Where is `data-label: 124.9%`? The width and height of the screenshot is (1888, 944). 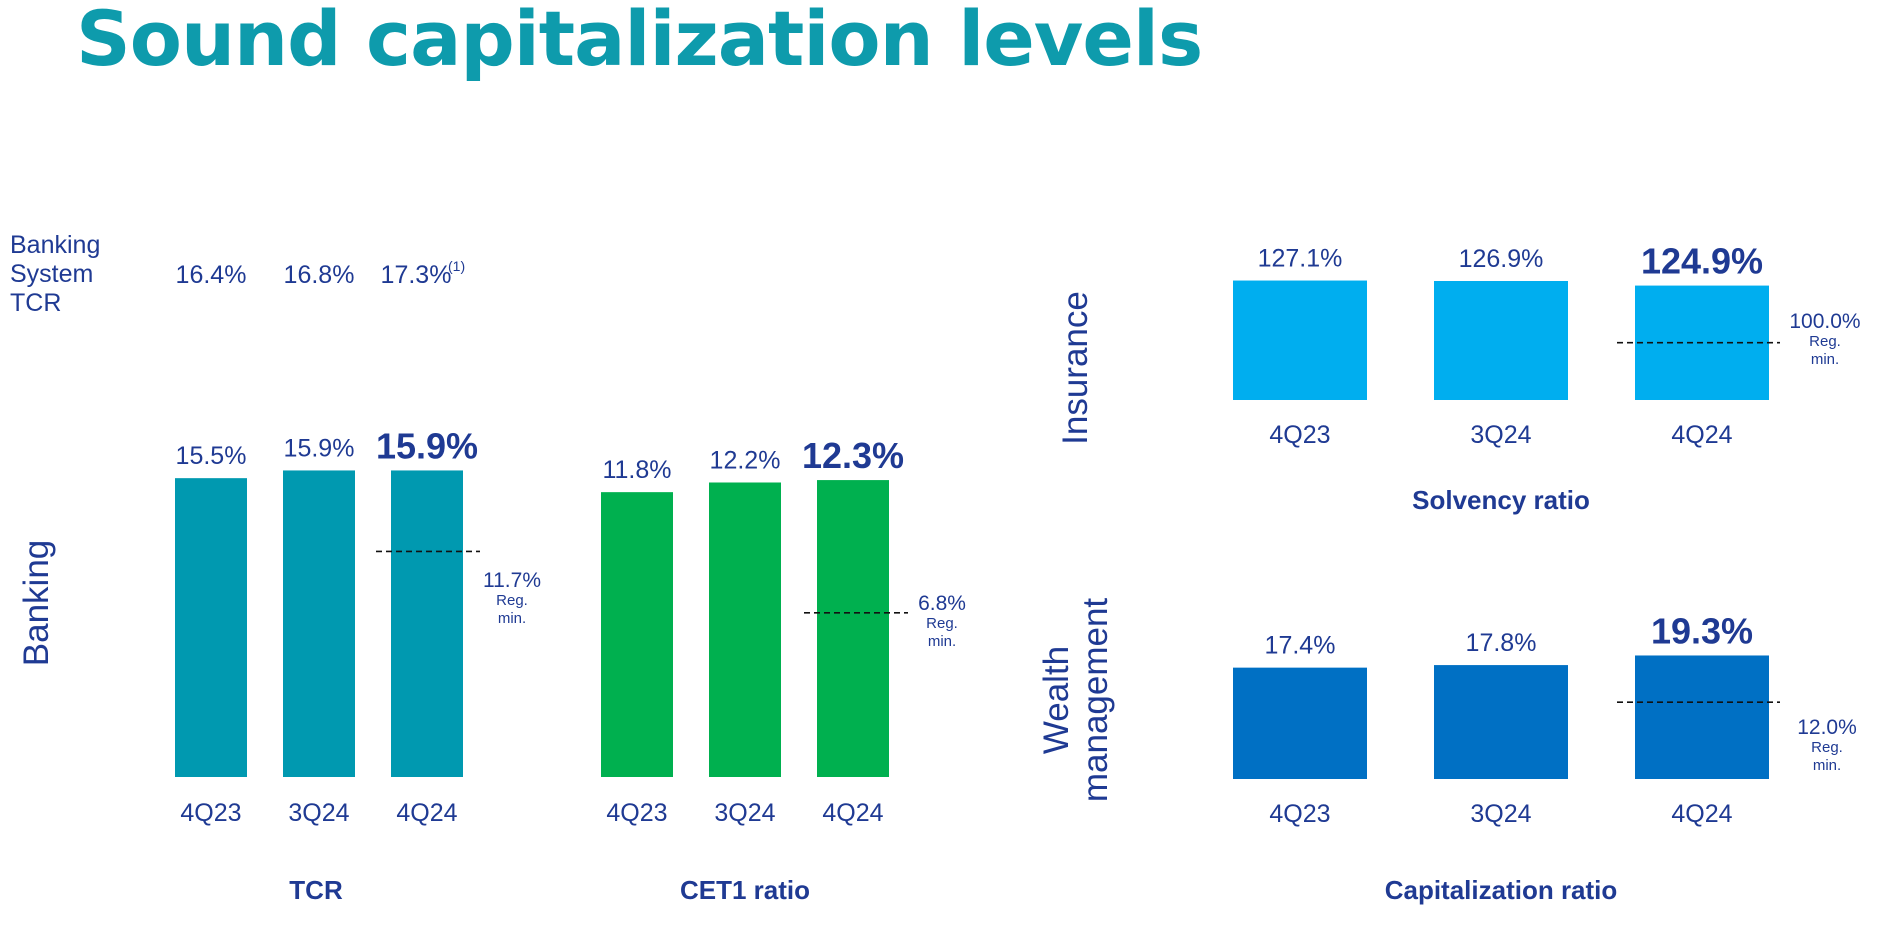 data-label: 124.9% is located at coordinates (1702, 261).